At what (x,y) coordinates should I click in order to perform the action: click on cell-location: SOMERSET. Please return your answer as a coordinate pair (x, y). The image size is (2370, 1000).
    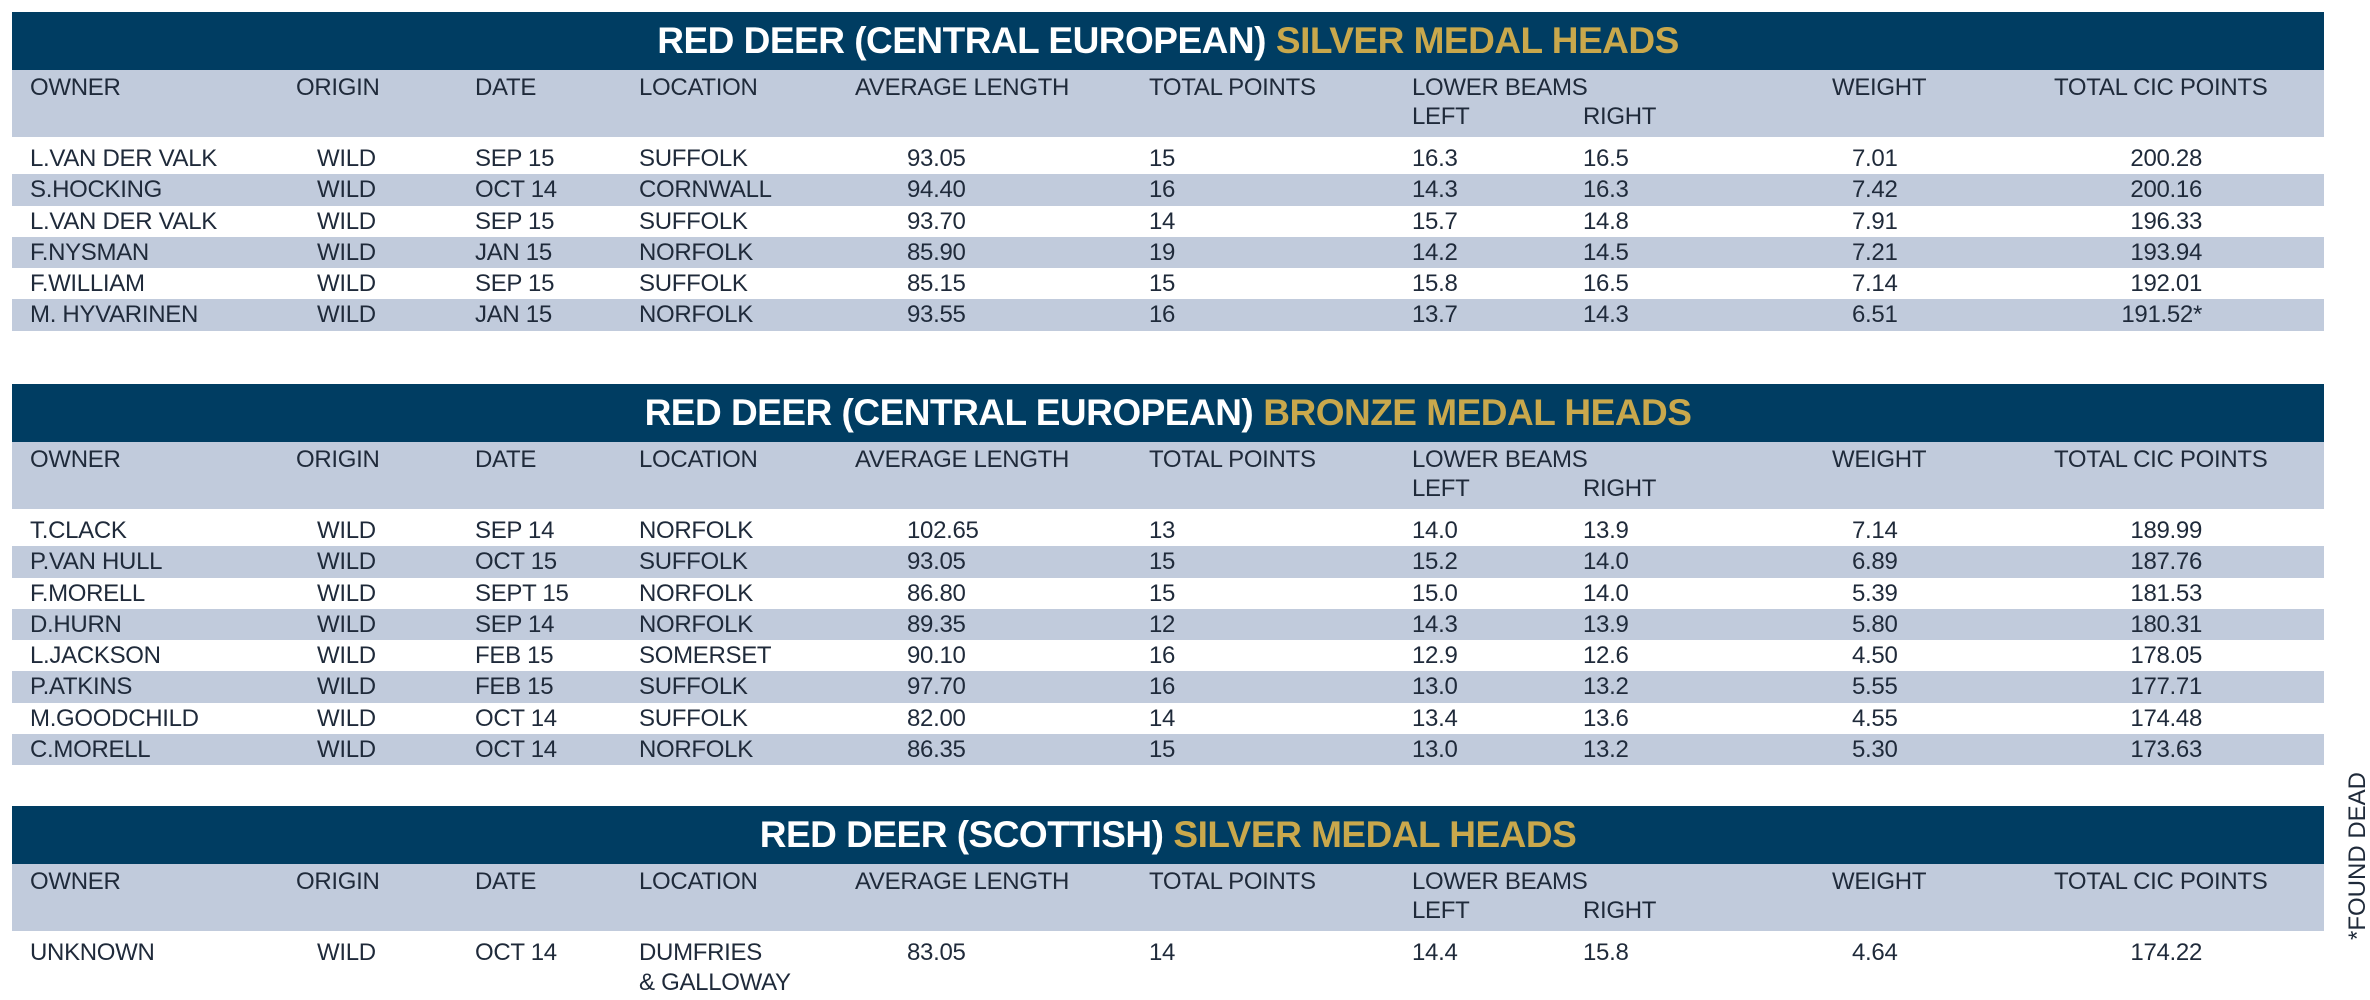
    Looking at the image, I should click on (705, 656).